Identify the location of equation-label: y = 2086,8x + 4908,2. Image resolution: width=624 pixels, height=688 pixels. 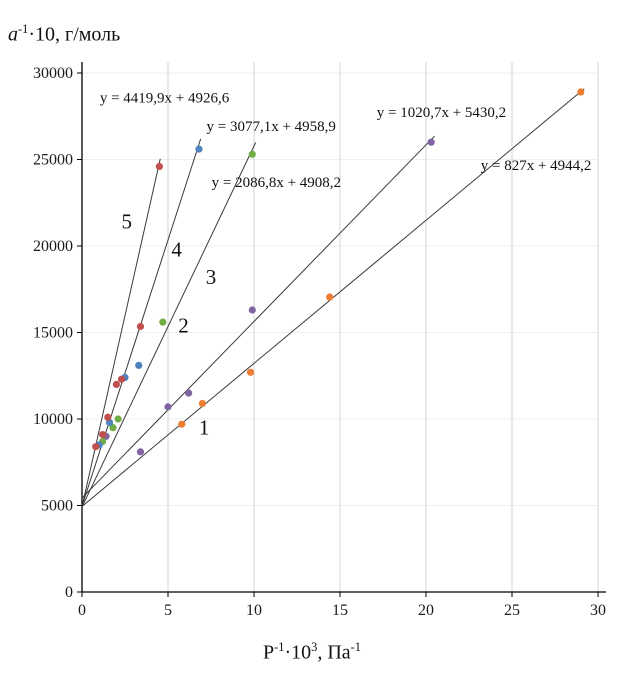
(276, 183).